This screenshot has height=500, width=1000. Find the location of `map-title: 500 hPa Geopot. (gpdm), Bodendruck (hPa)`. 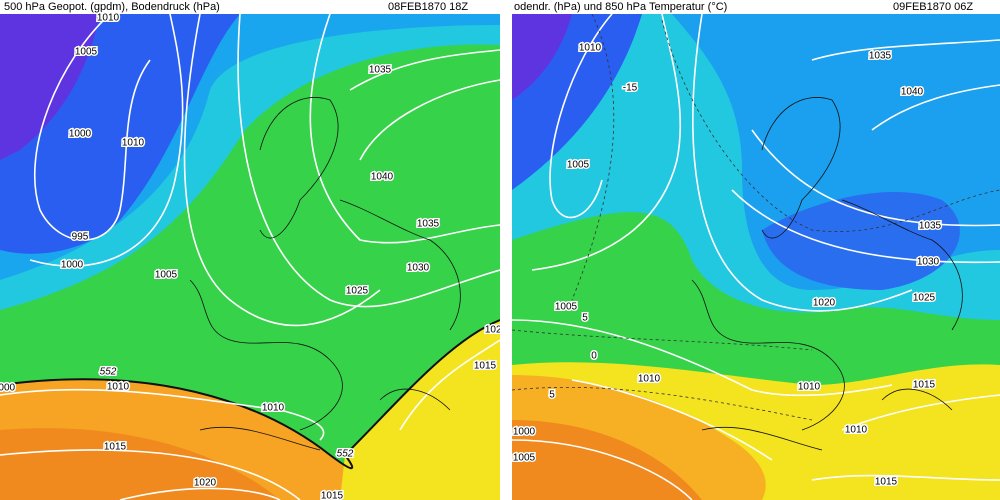

map-title: 500 hPa Geopot. (gpdm), Bodendruck (hPa) is located at coordinates (112, 7).